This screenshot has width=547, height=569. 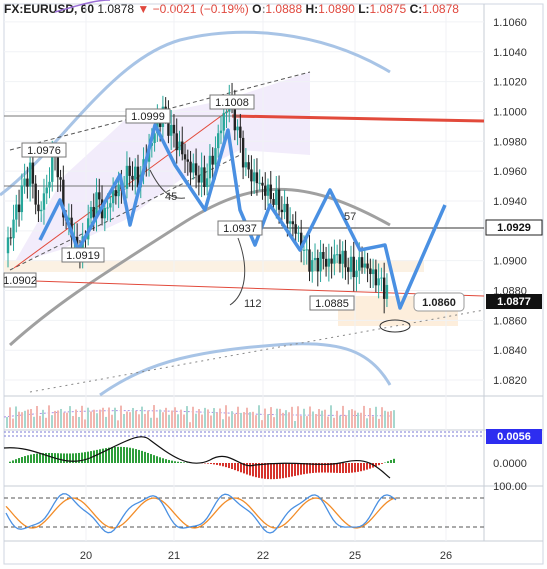 I want to click on stoch-k-line, so click(x=201, y=513).